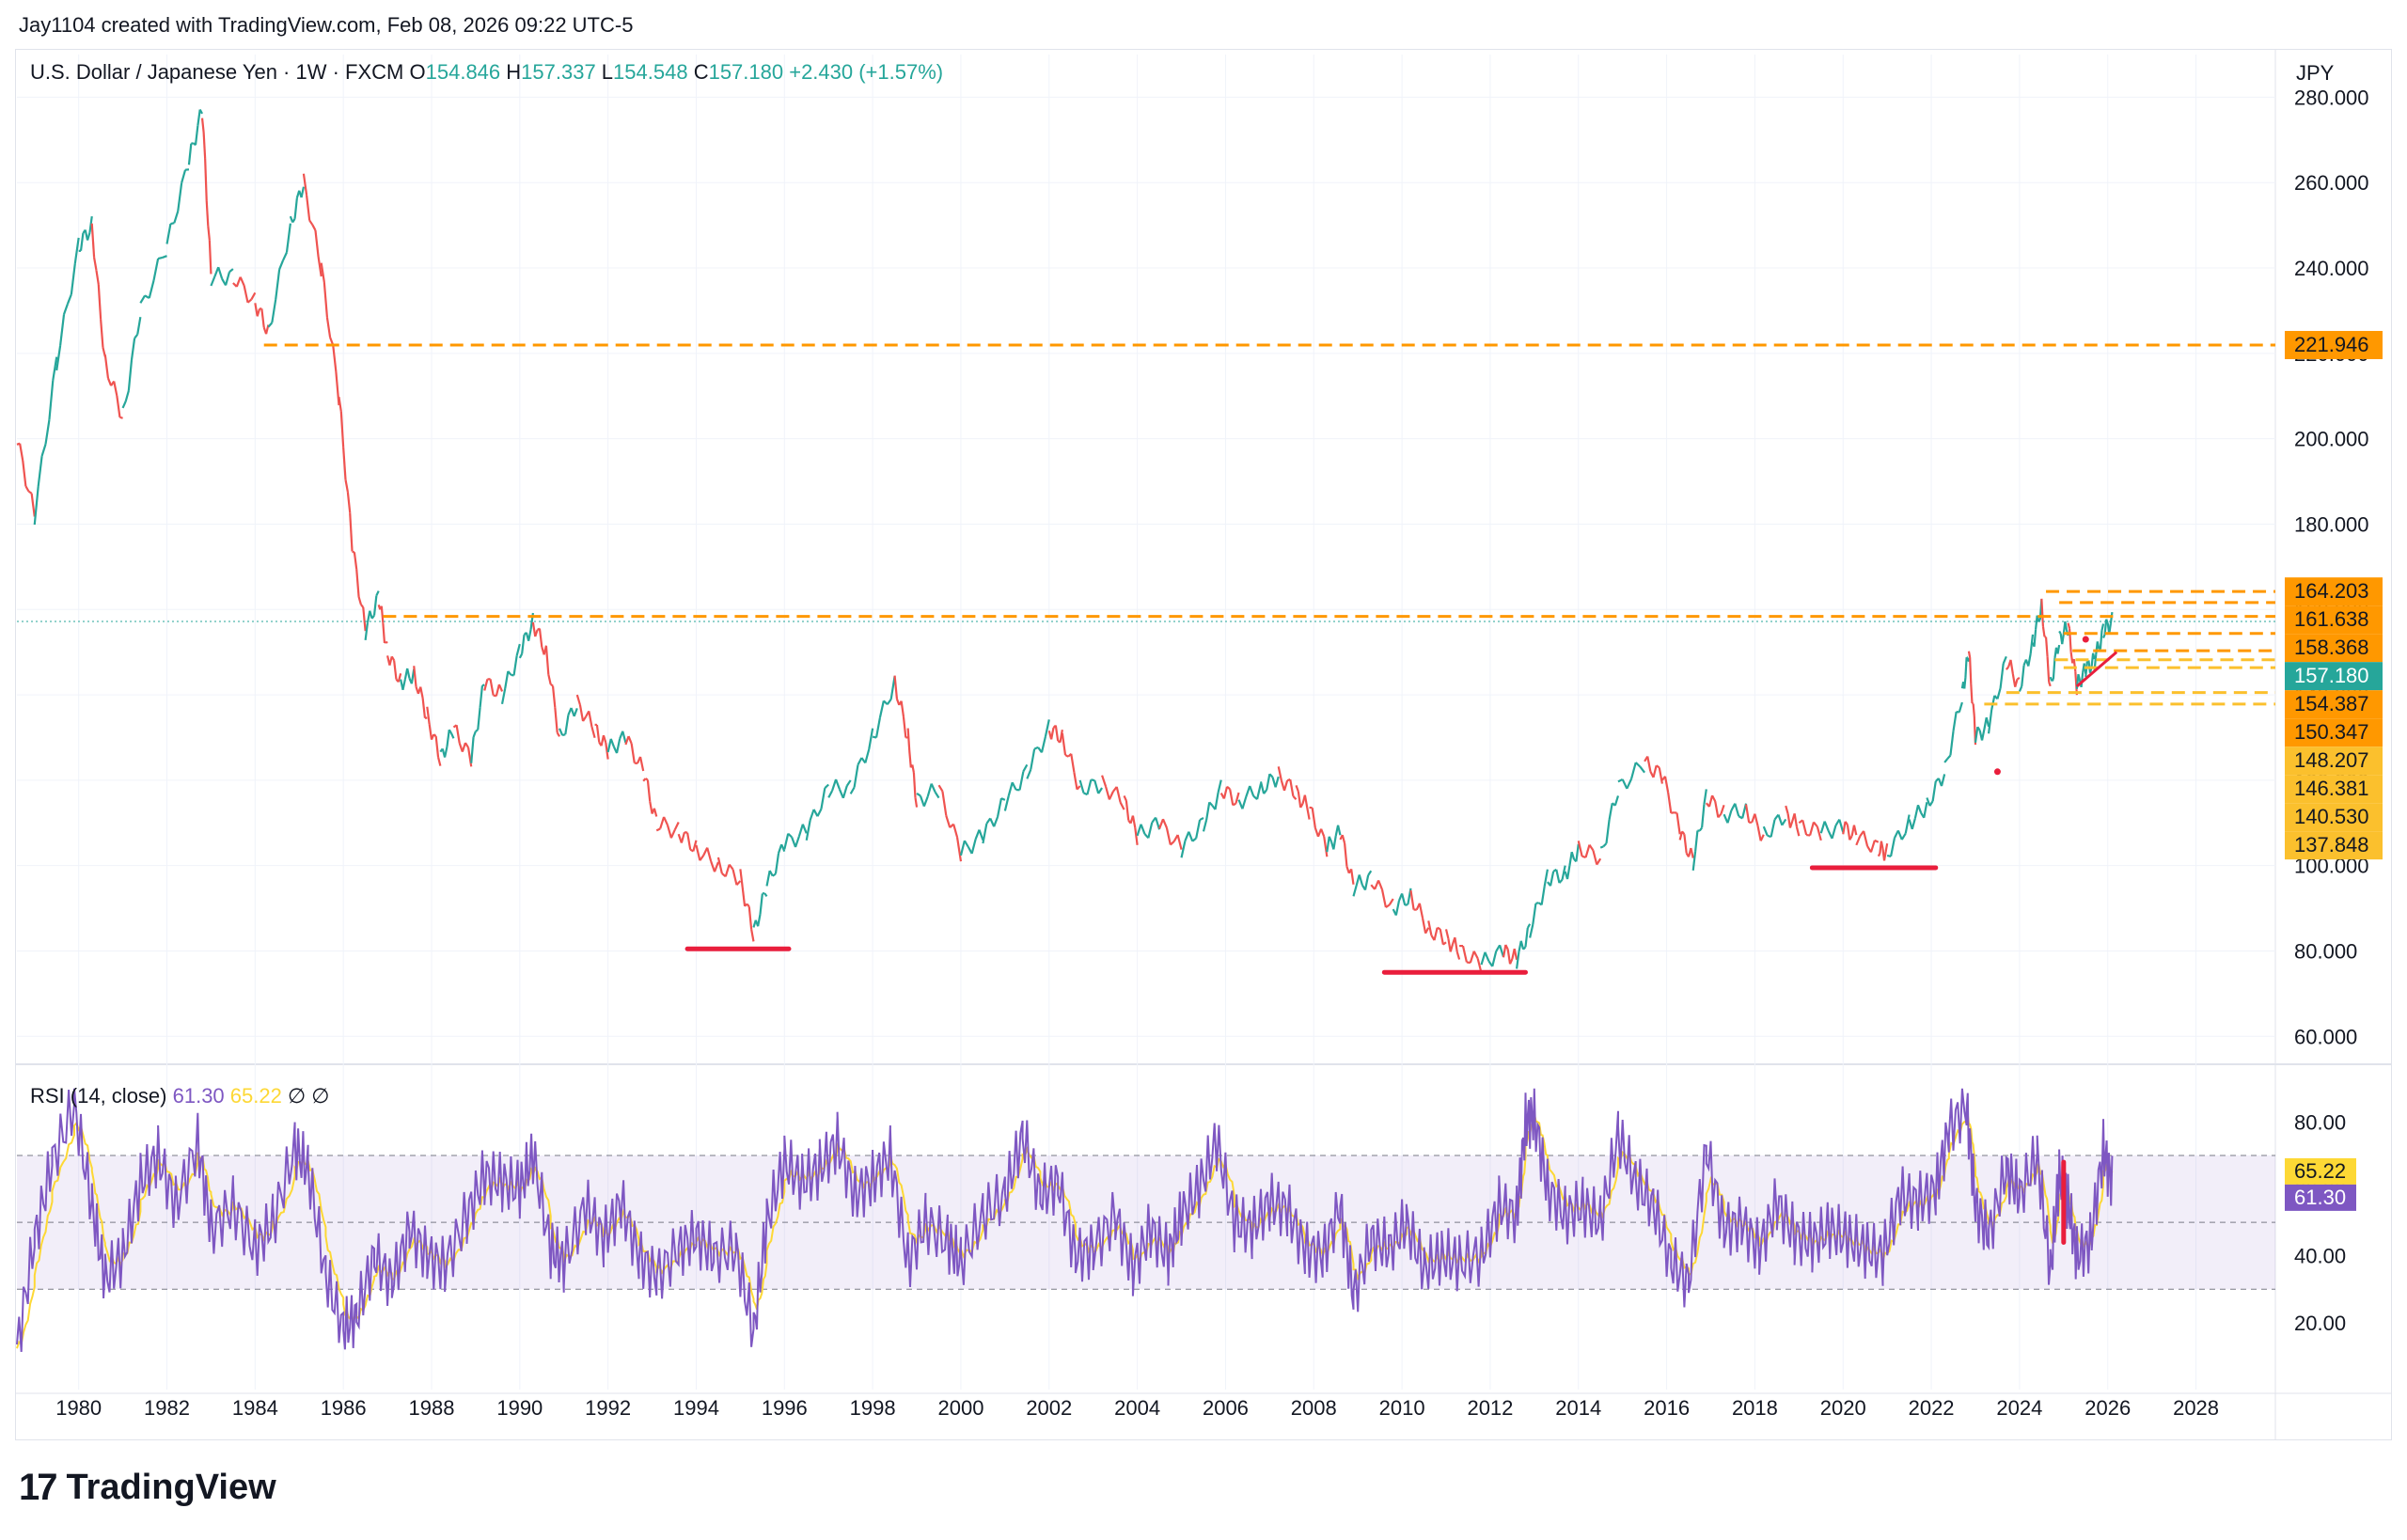  Describe the element at coordinates (259, 1096) in the screenshot. I see `rsi-legend-part: 65.22` at that location.